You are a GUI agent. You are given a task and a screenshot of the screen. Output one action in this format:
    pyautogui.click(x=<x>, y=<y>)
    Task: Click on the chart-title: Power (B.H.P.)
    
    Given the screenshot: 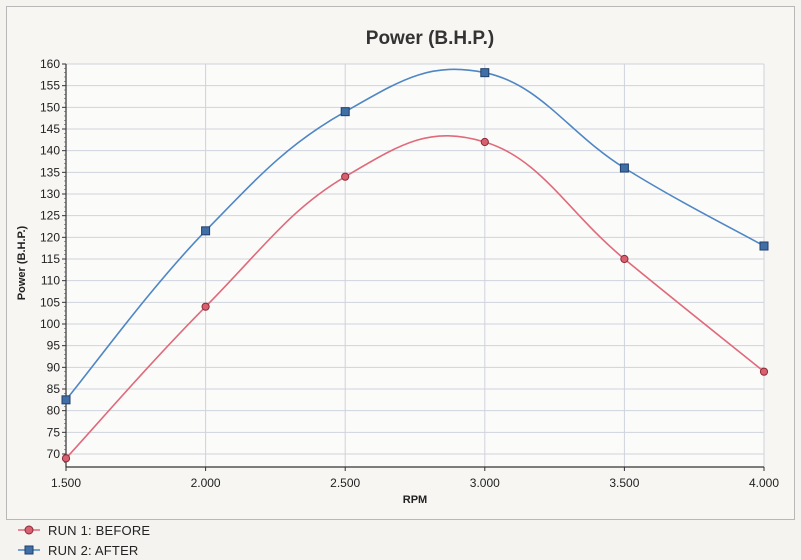 What is the action you would take?
    pyautogui.click(x=430, y=38)
    